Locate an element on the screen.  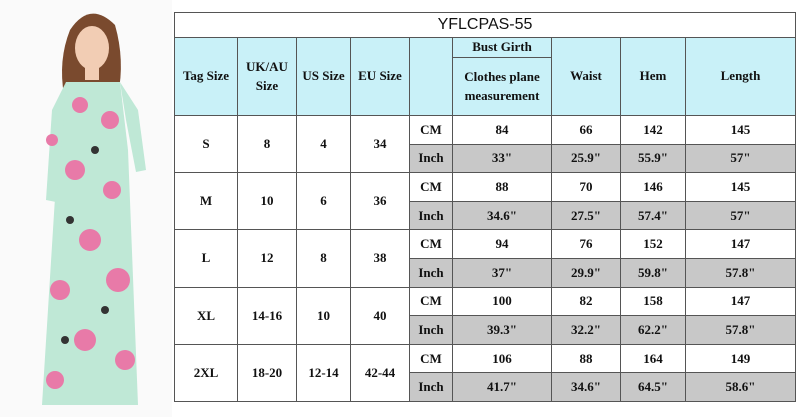
size-cell: 14-16 is located at coordinates (267, 315).